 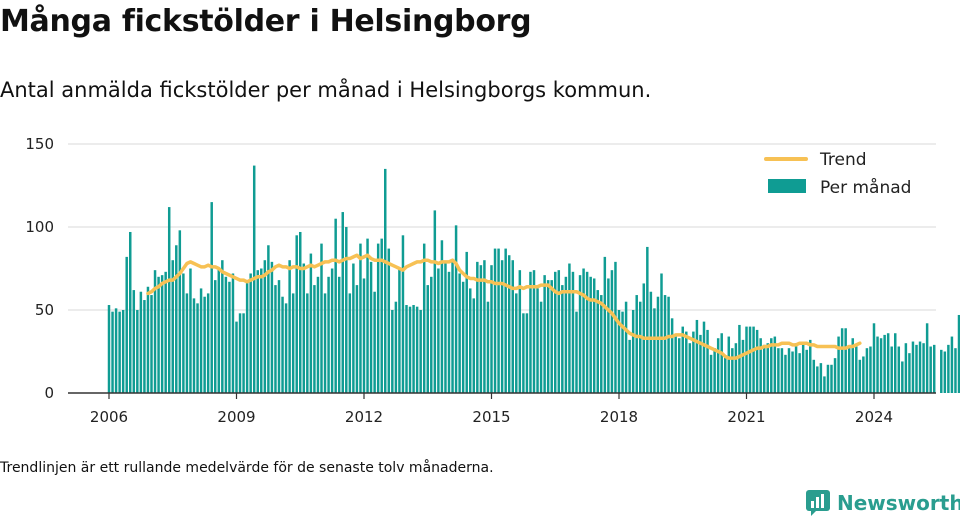 I want to click on x-tick-label-2021: 2021, so click(x=746, y=417).